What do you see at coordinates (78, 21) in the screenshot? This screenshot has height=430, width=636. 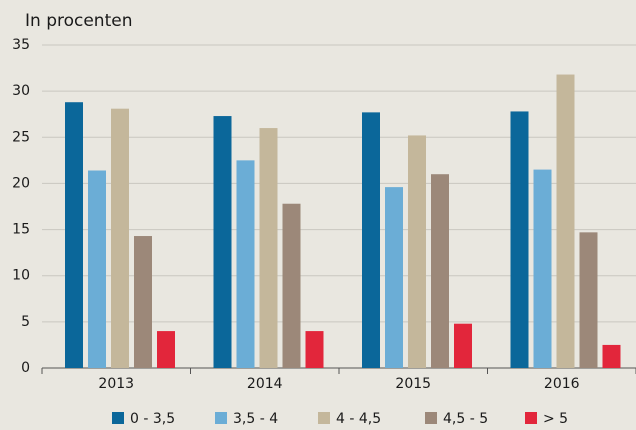 I see `chart-title: In procenten` at bounding box center [78, 21].